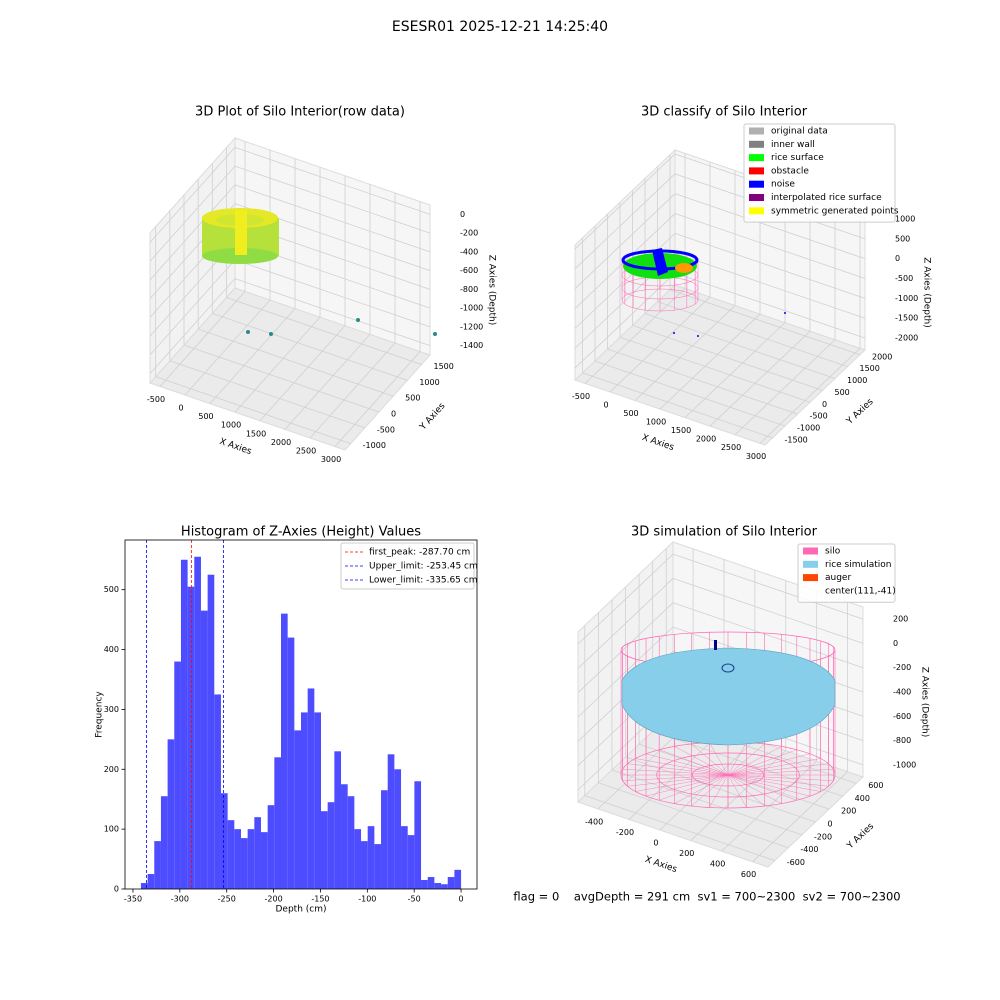  I want to click on y-tick-label: -200, so click(823, 836).